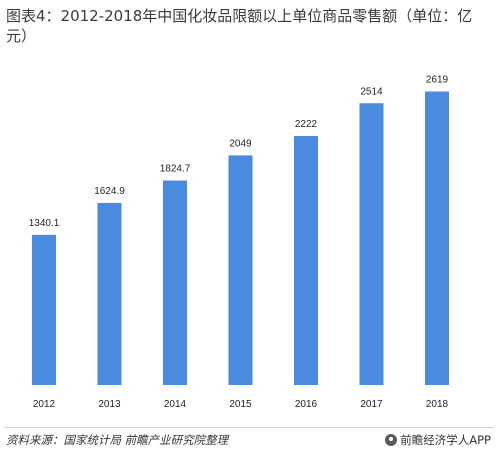 This screenshot has width=497, height=457. What do you see at coordinates (109, 293) in the screenshot?
I see `bar-2013` at bounding box center [109, 293].